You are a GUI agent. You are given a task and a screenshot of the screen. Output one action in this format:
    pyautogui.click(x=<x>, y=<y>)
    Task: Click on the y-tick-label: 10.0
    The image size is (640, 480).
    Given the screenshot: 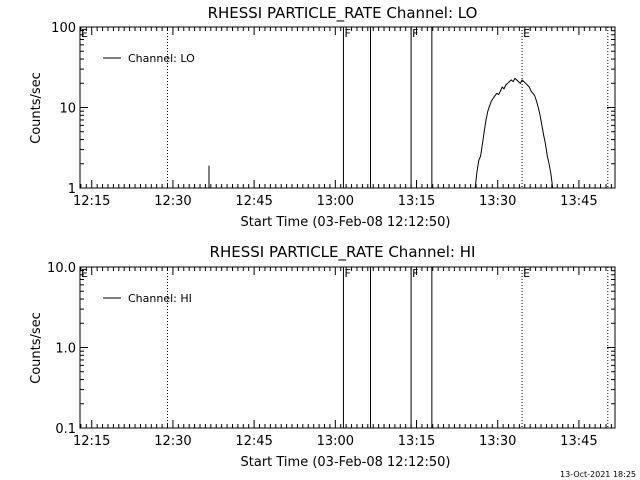 What is the action you would take?
    pyautogui.click(x=61, y=268)
    